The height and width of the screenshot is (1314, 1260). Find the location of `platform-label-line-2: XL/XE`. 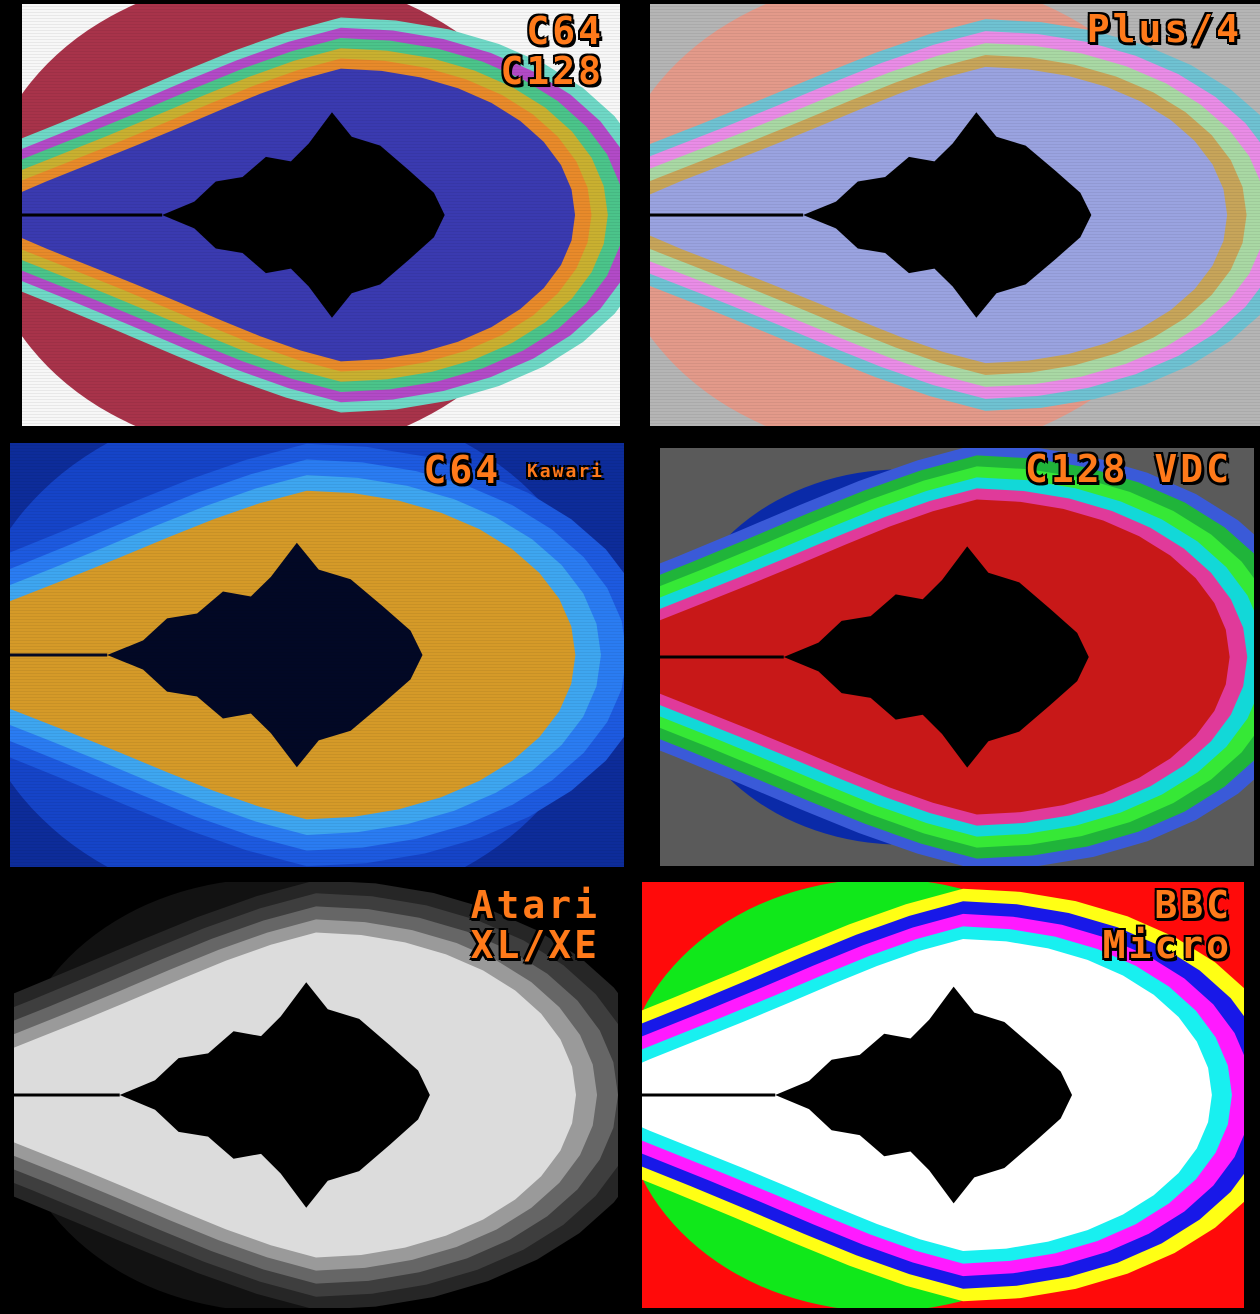

platform-label-line-2: XL/XE is located at coordinates (535, 944).